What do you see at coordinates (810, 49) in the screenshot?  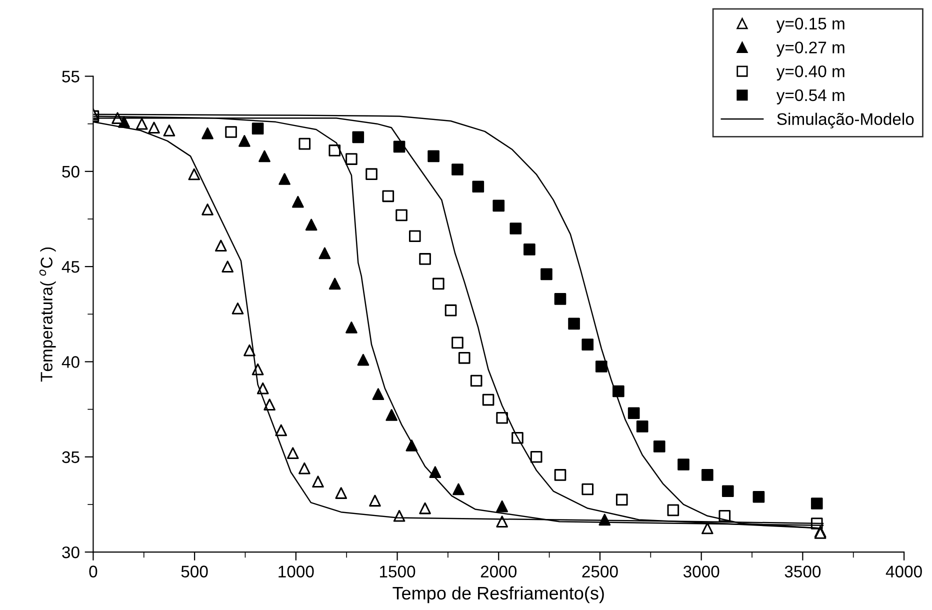 I see `legend-label: y=0.27 m` at bounding box center [810, 49].